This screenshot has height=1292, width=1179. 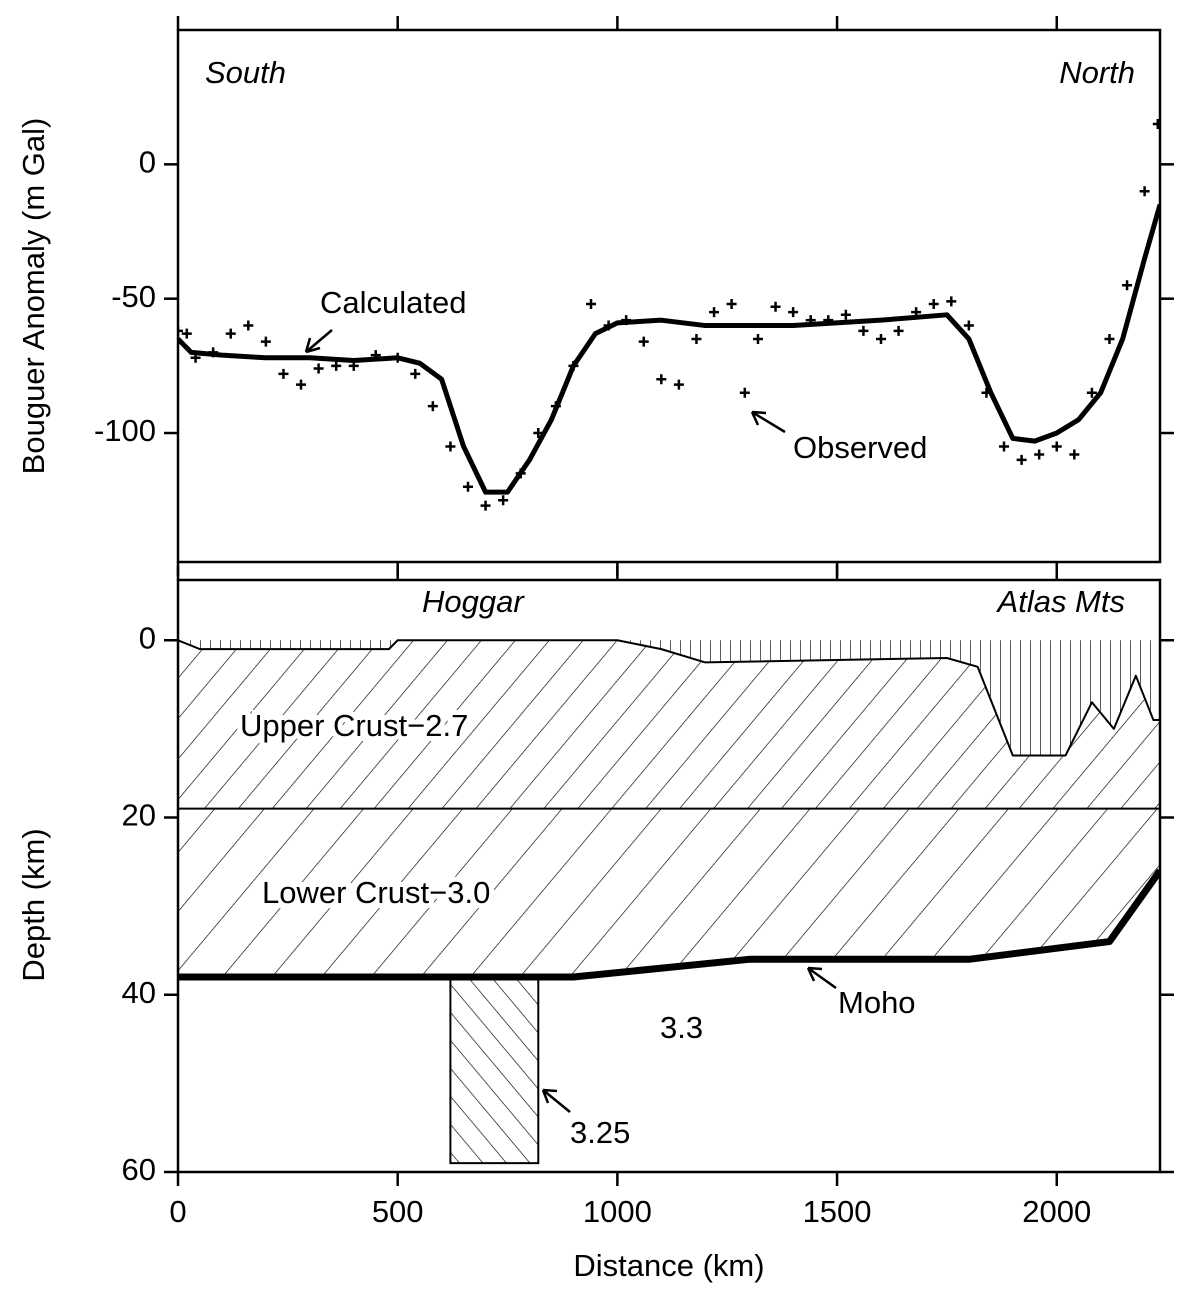 What do you see at coordinates (877, 1002) in the screenshot?
I see `annotation: Moho` at bounding box center [877, 1002].